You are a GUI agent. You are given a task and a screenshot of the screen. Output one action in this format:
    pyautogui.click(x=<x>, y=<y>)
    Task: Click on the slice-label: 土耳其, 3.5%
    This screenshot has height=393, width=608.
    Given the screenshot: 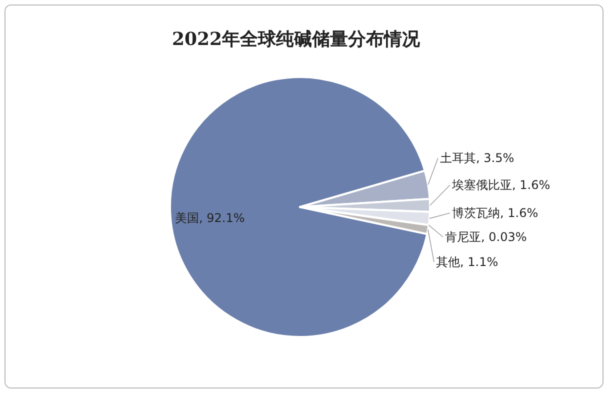 What is the action you would take?
    pyautogui.click(x=477, y=158)
    